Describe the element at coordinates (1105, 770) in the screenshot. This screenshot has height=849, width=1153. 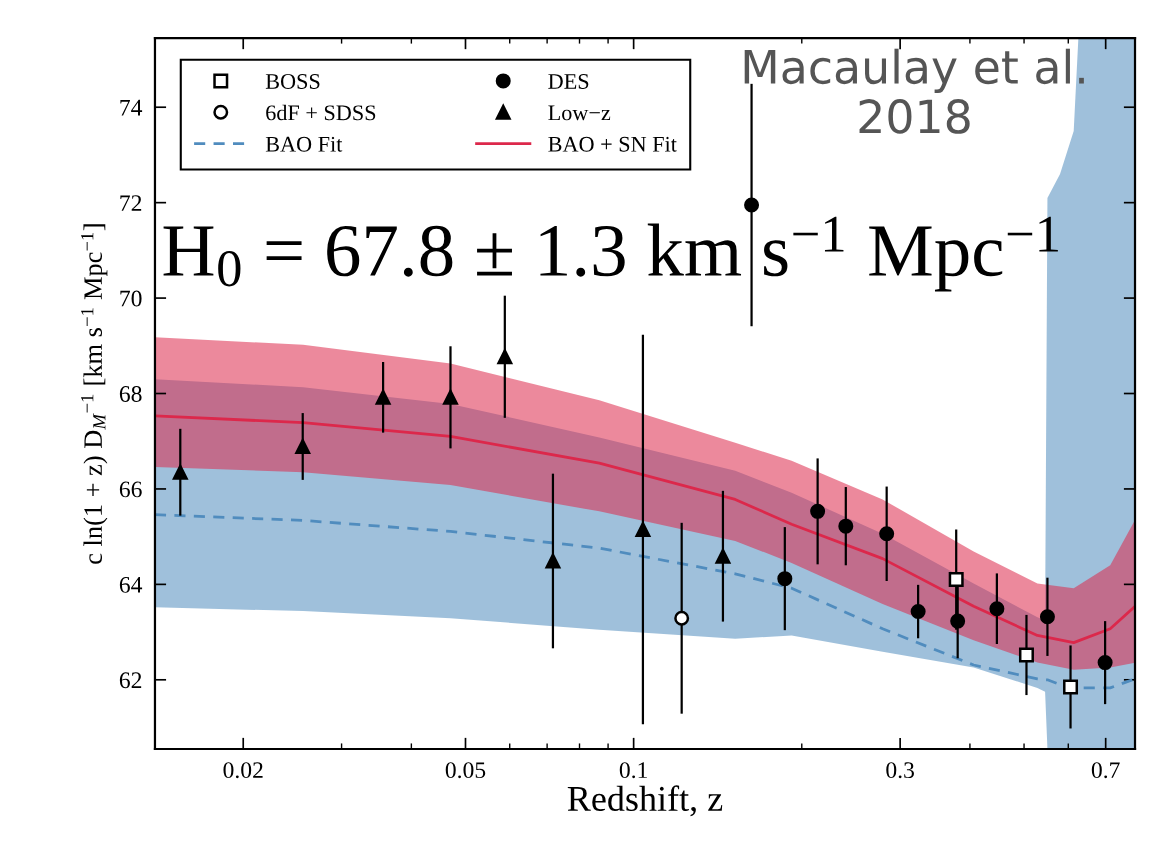
I see `x-tick-label: 0.7` at that location.